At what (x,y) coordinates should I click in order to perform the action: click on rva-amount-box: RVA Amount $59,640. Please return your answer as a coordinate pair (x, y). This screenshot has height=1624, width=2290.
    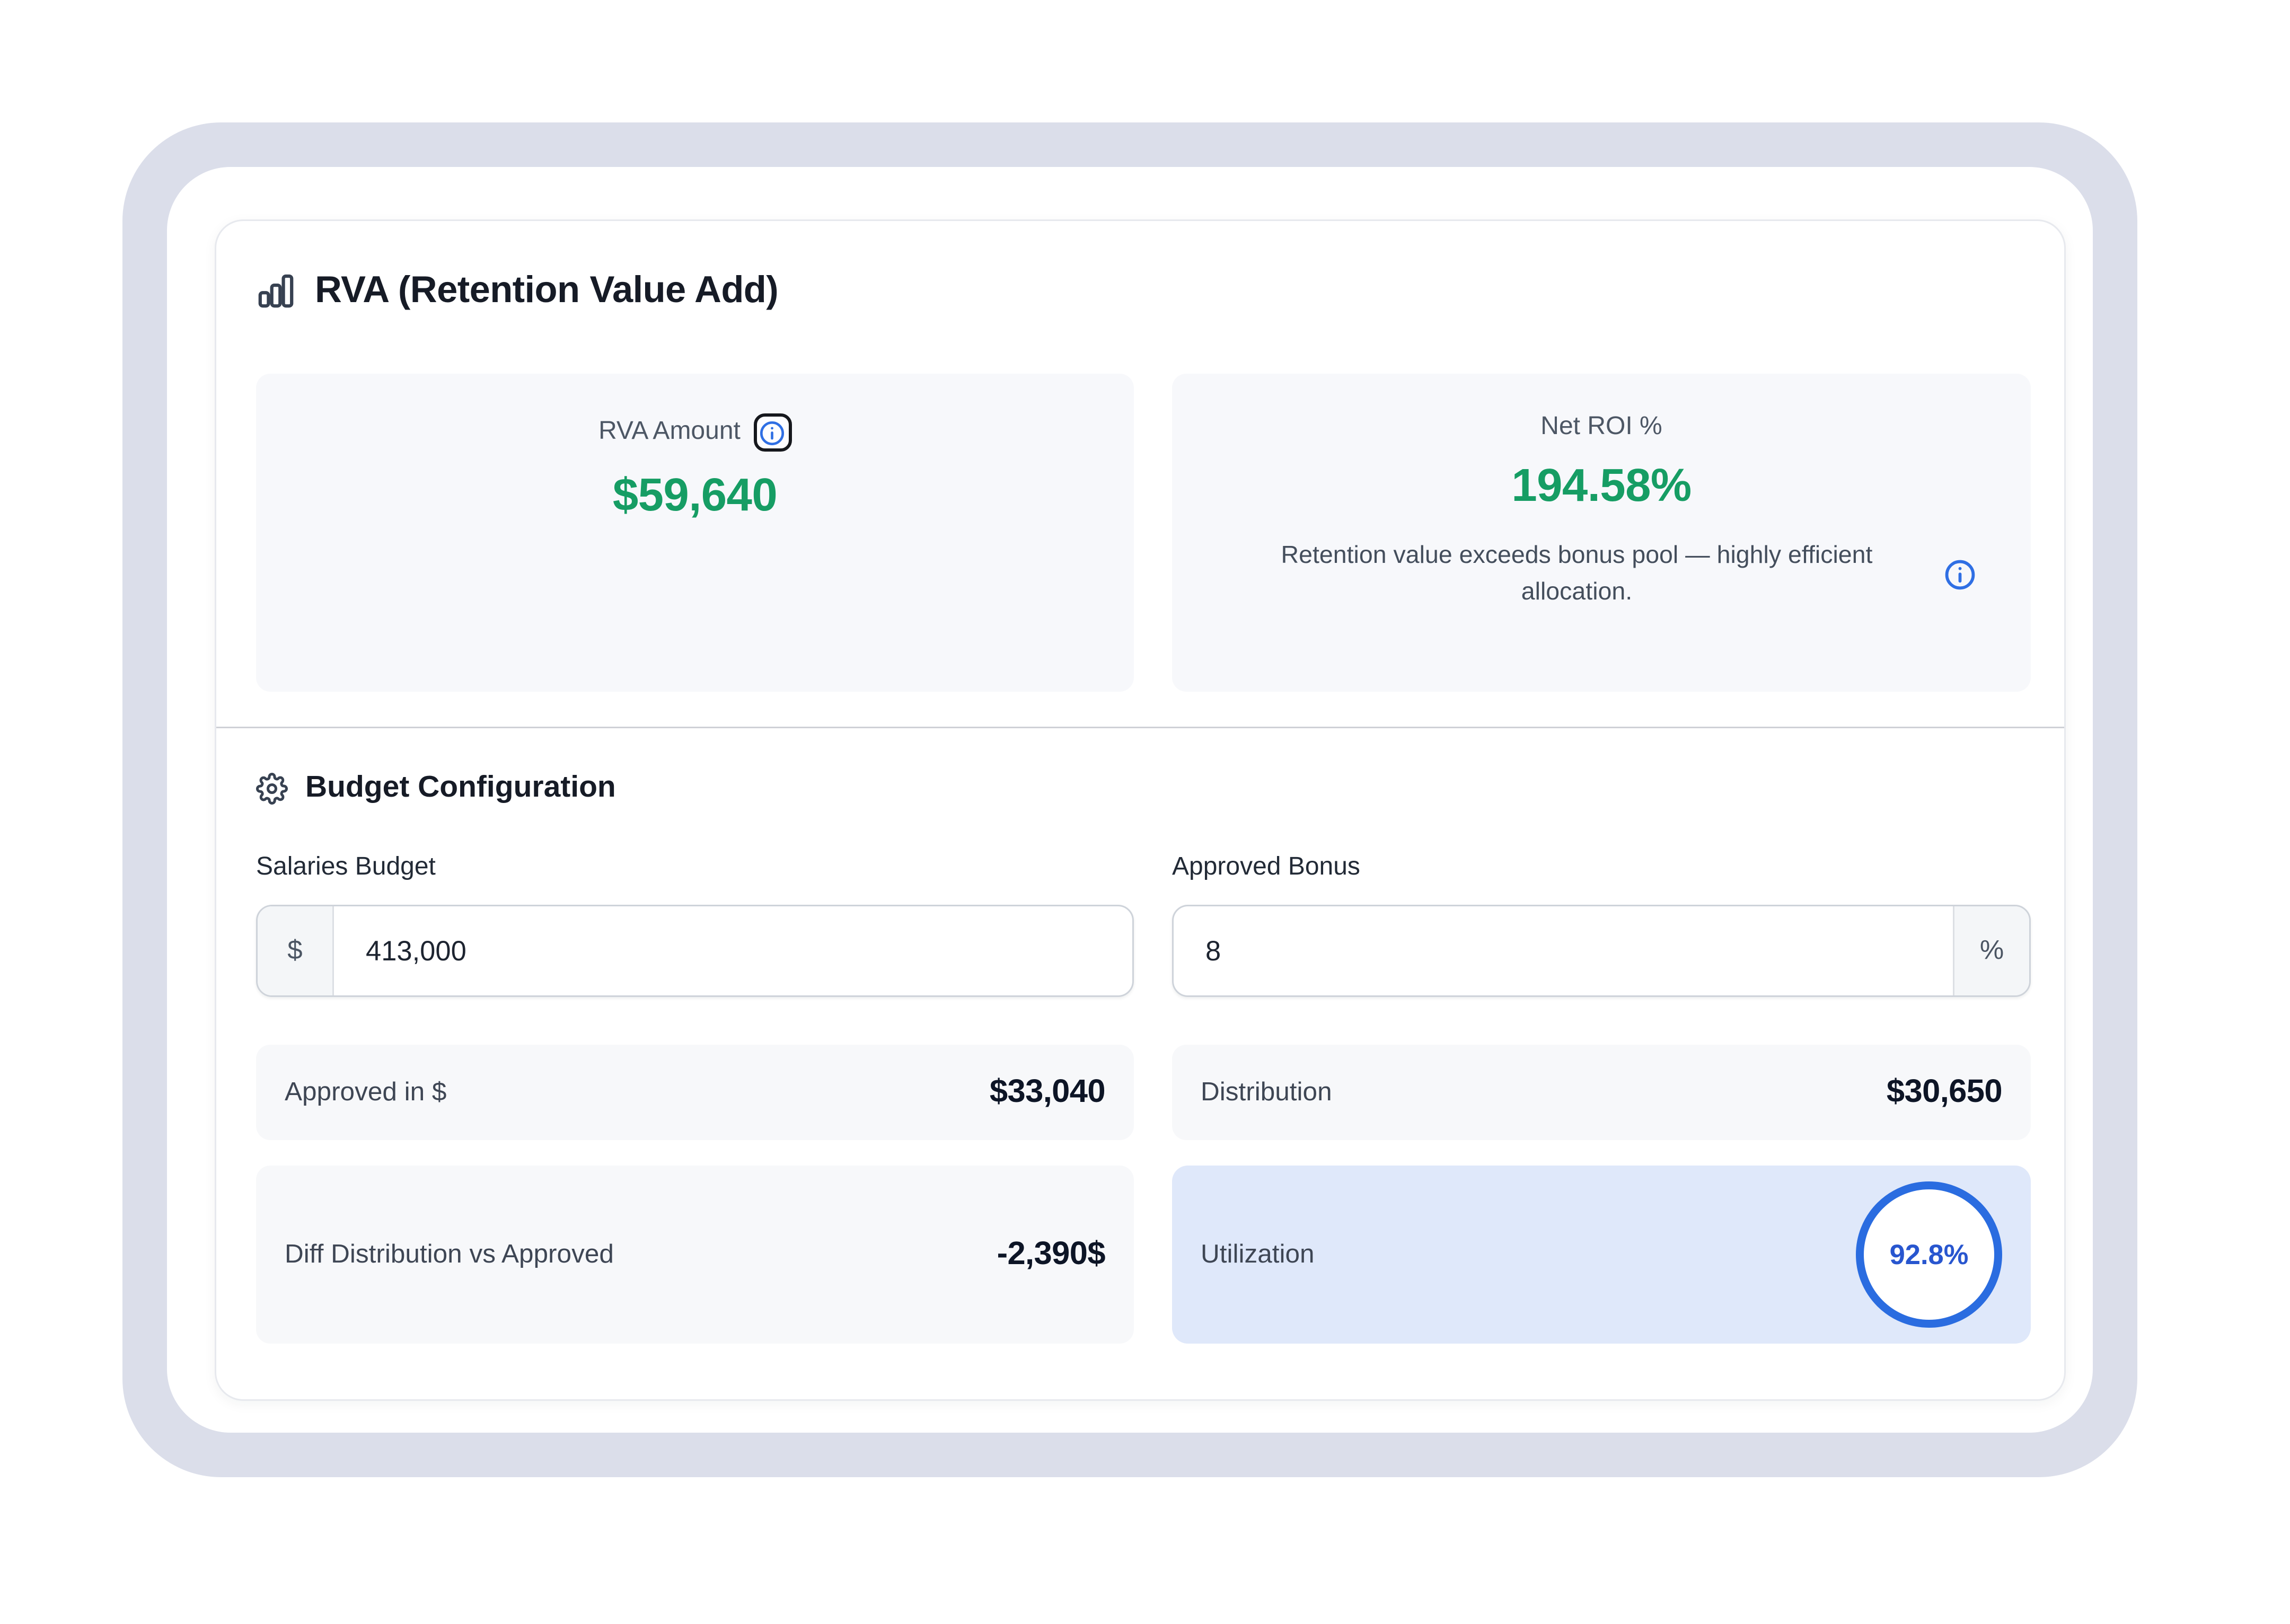
    Looking at the image, I should click on (695, 533).